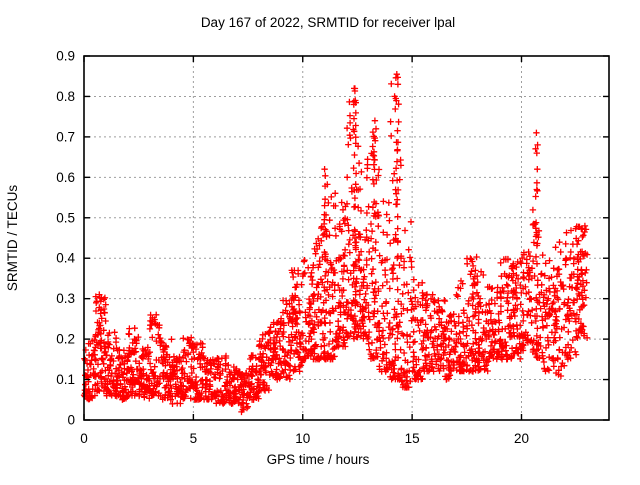 This screenshot has width=640, height=485. I want to click on x-tick-labels: 0 5 10 15 20, so click(304, 438).